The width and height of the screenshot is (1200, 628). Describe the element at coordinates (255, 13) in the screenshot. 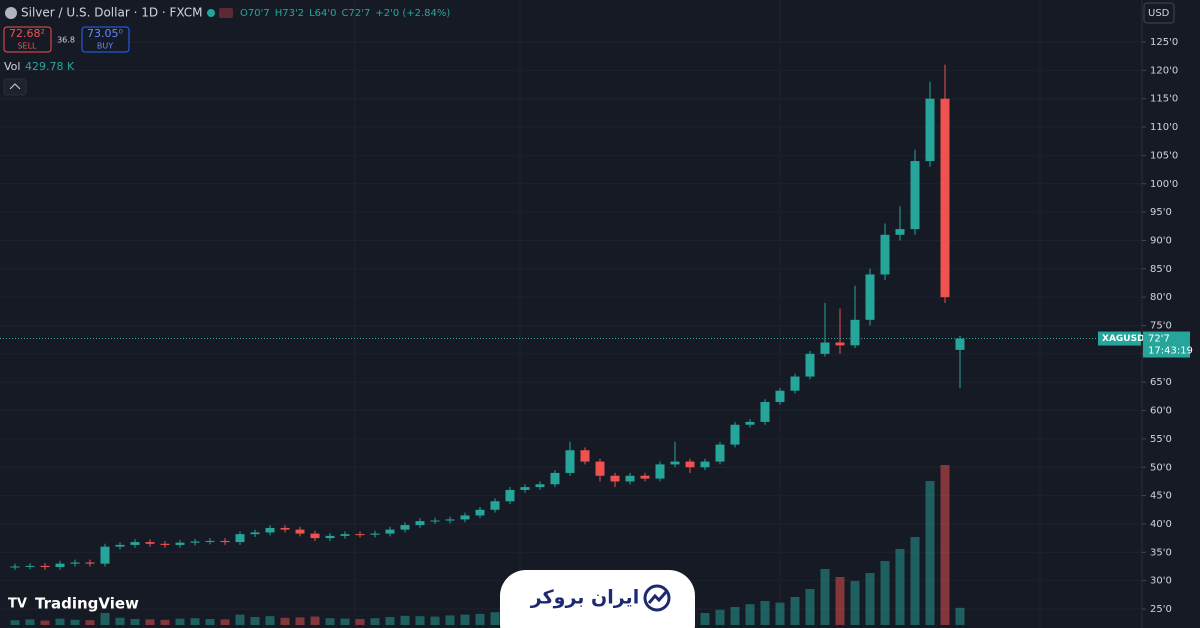

I see `legend-value: O70'7` at that location.